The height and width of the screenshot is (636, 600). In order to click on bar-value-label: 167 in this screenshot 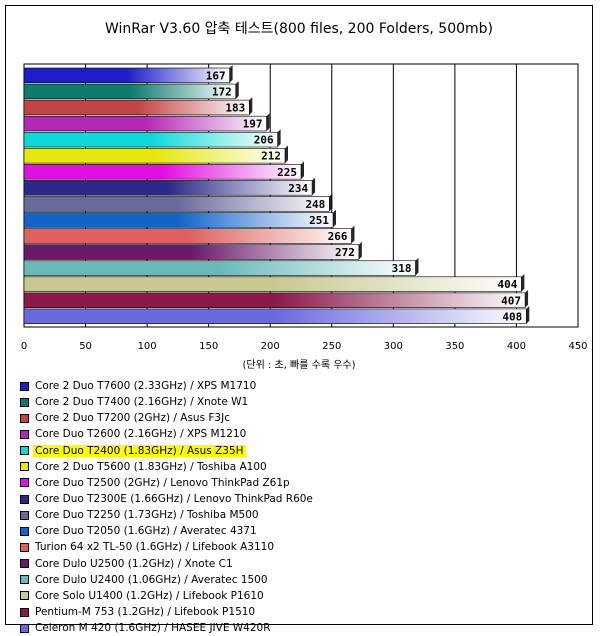, I will do `click(216, 75)`.